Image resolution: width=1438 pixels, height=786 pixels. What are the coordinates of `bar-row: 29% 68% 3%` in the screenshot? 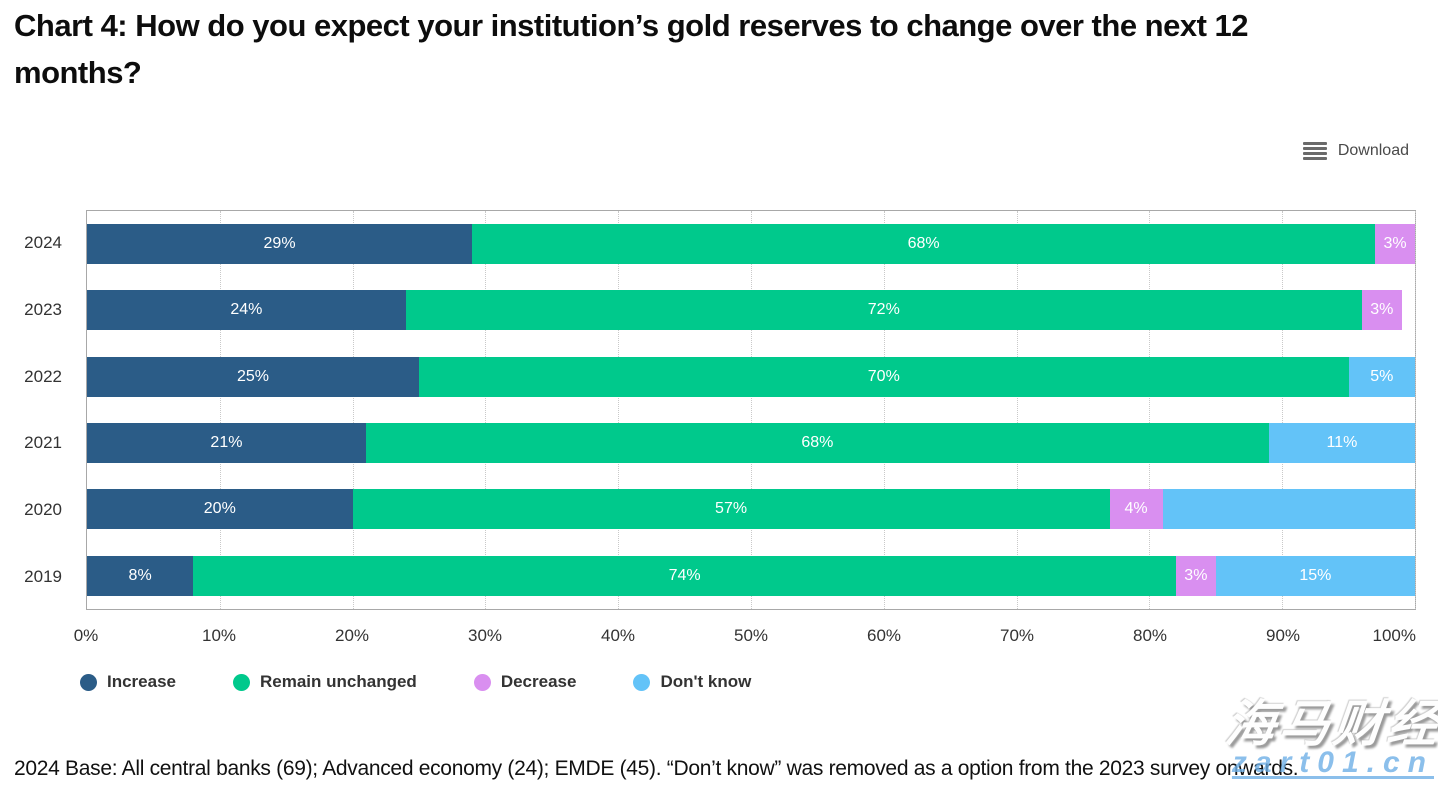 It's located at (751, 244).